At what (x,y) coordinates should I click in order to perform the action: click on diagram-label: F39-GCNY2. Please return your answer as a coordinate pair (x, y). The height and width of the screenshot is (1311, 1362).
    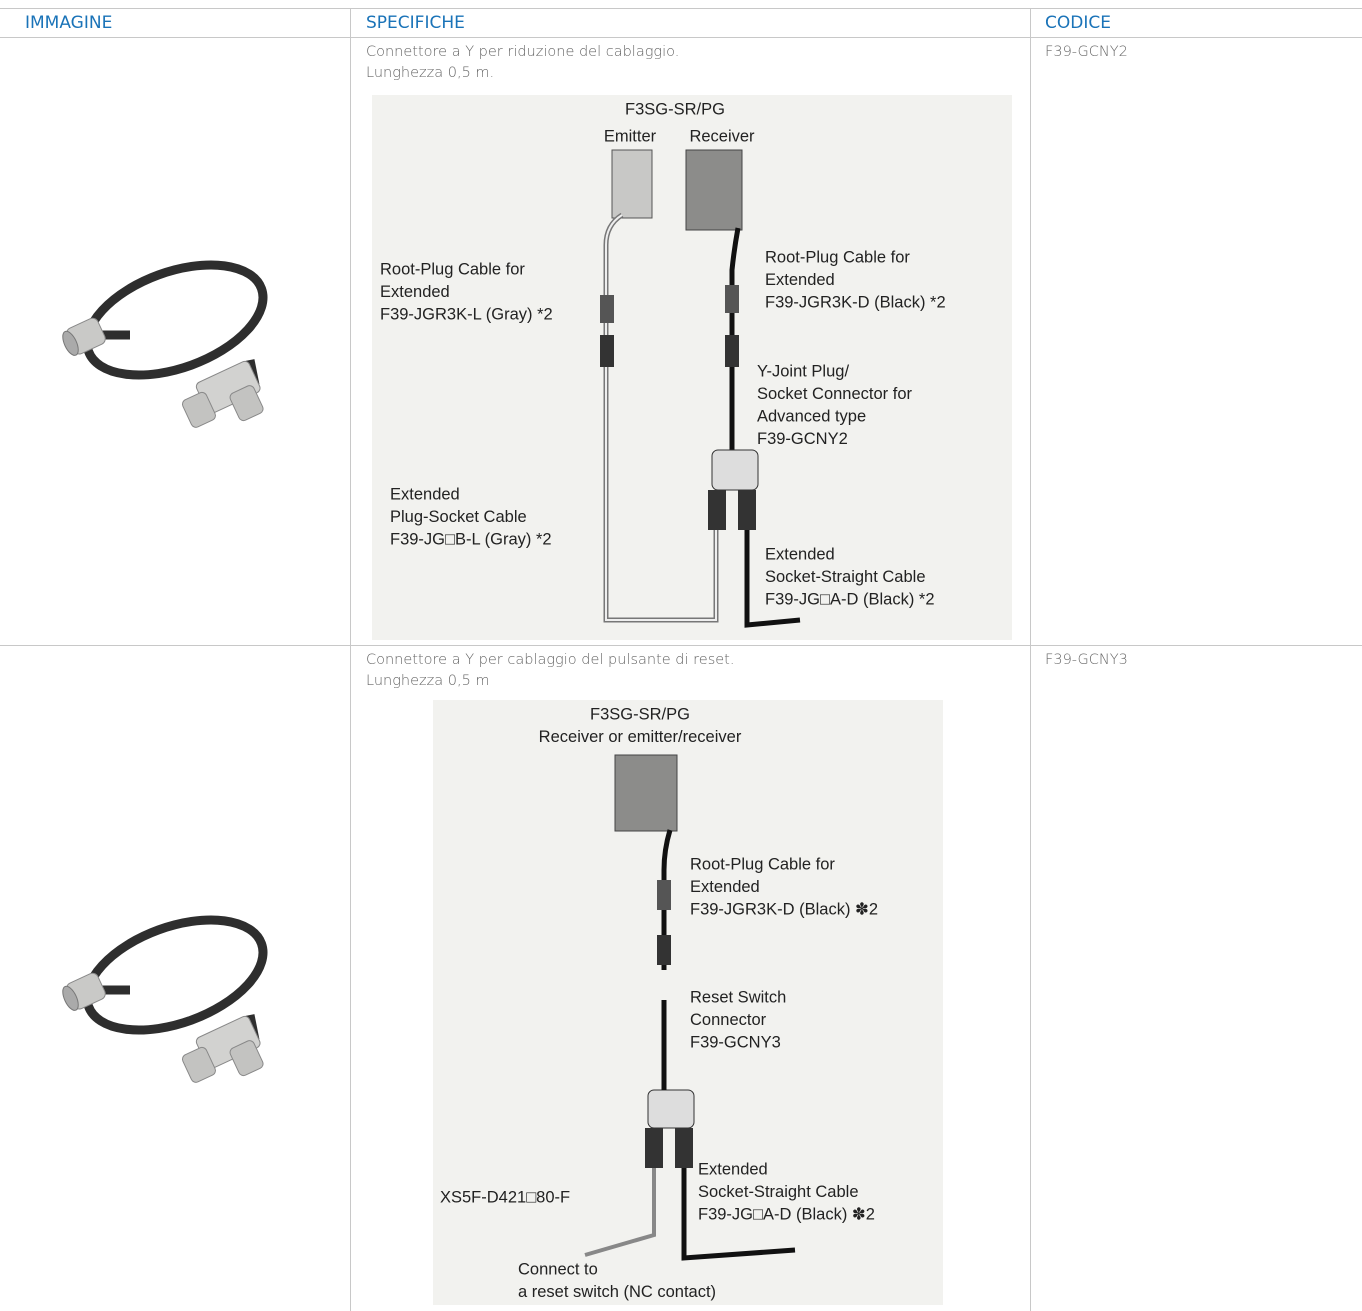
    Looking at the image, I should click on (802, 439).